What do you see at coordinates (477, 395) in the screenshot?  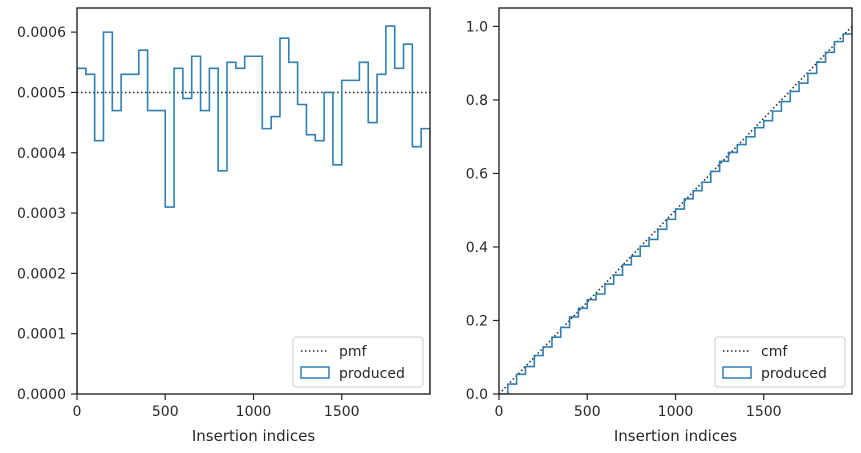 I see `y-tick-label: 0.0` at bounding box center [477, 395].